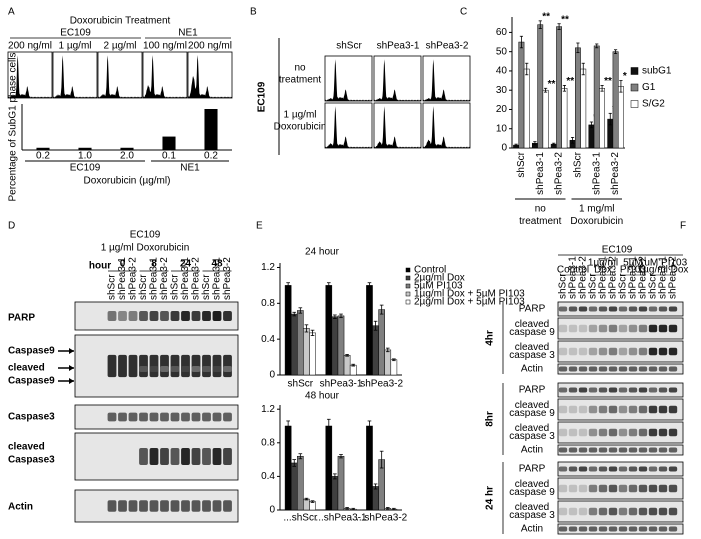 This screenshot has height=539, width=701. What do you see at coordinates (349, 46) in the screenshot?
I see `column-label: shScr` at bounding box center [349, 46].